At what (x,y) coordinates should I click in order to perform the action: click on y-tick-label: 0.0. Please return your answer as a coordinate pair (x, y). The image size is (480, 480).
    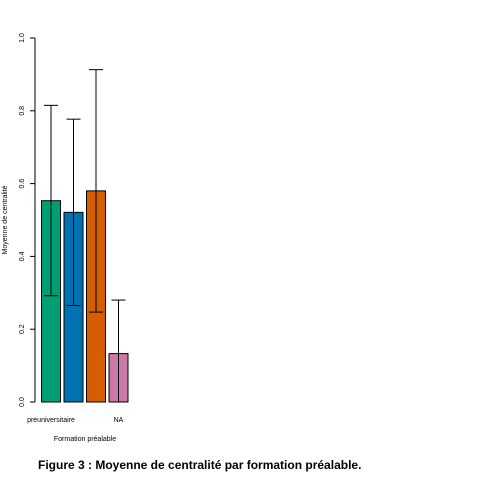
    Looking at the image, I should click on (22, 402).